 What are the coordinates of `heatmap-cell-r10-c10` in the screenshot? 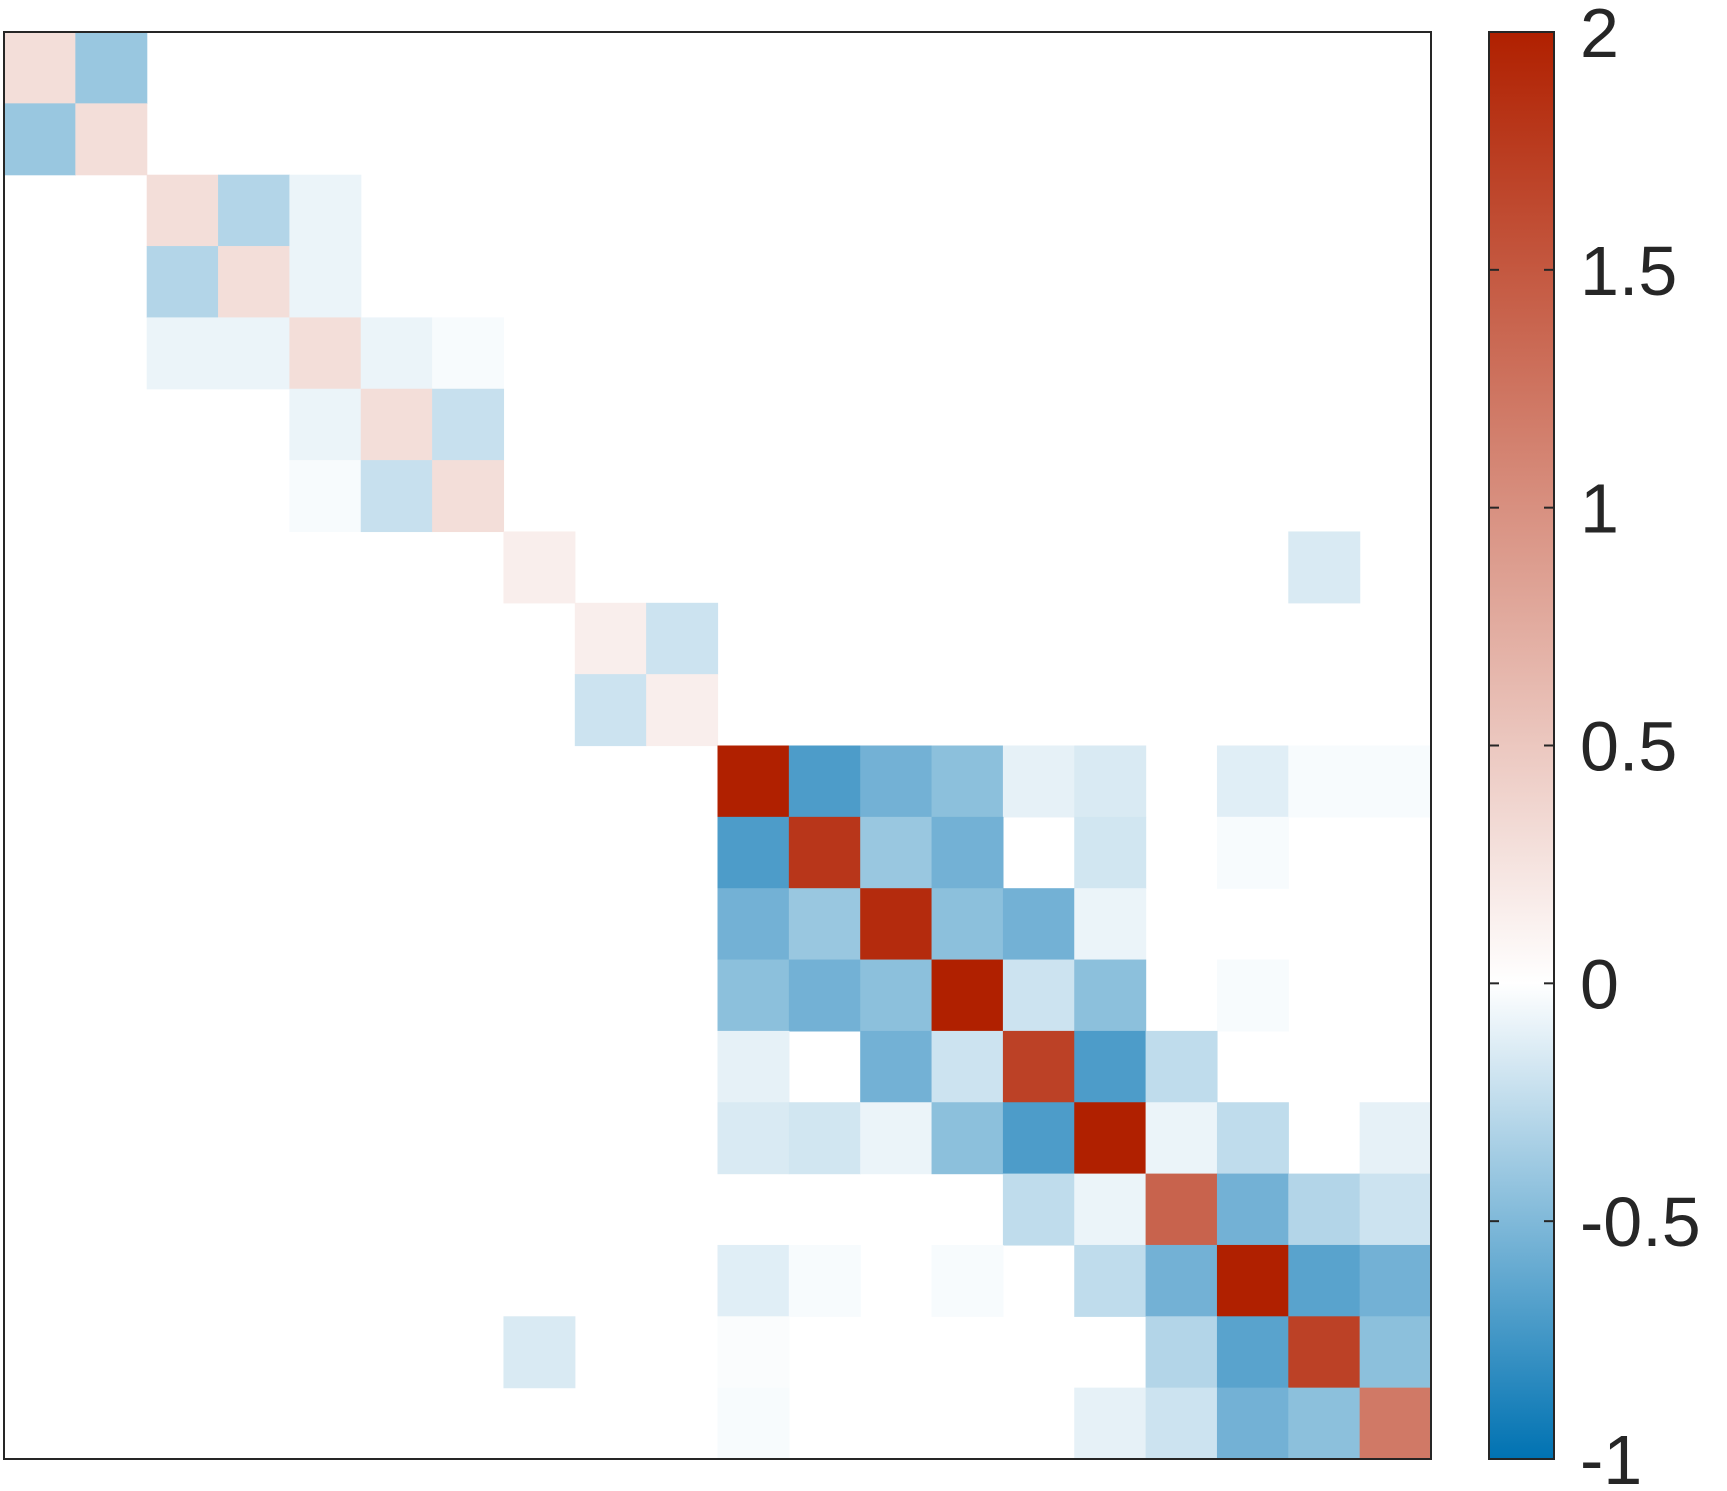 It's located at (682, 710).